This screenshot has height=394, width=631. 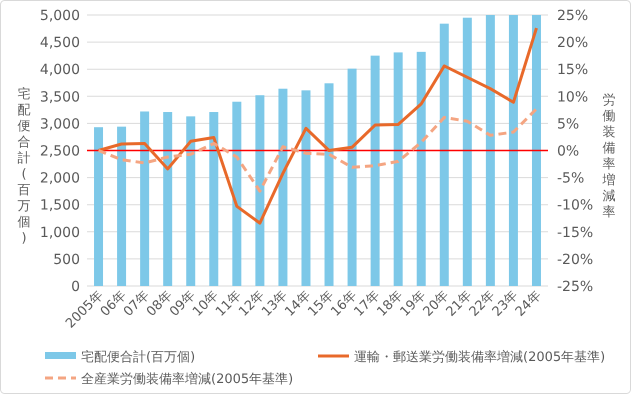 I want to click on y-tick-label: 4,500, so click(x=60, y=43).